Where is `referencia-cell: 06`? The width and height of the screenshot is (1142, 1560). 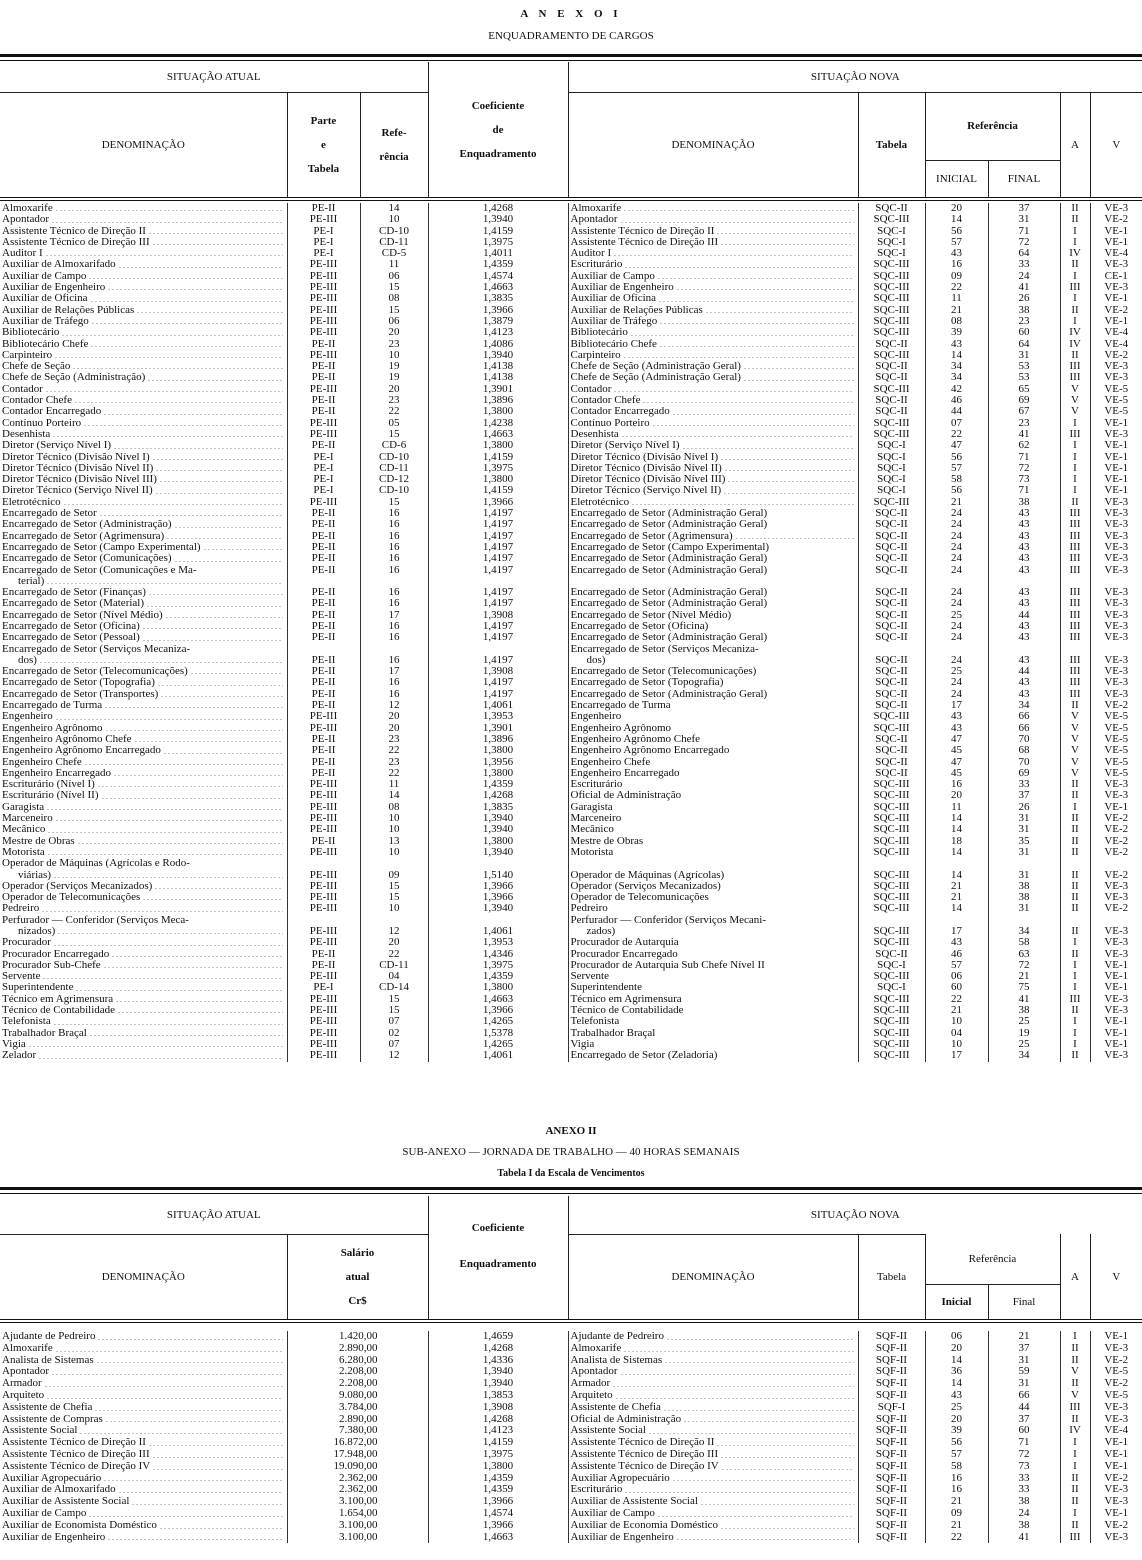
referencia-cell: 06 is located at coordinates (393, 321).